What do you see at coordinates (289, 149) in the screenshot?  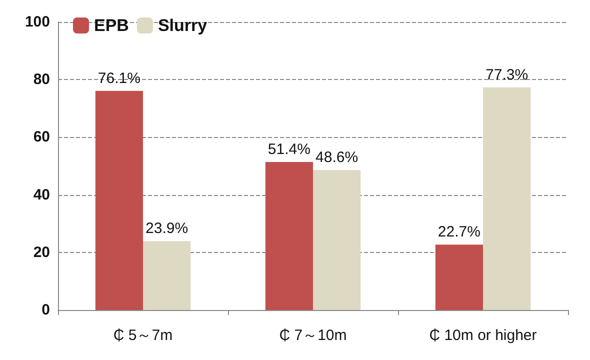 I see `data-label: 51.4%` at bounding box center [289, 149].